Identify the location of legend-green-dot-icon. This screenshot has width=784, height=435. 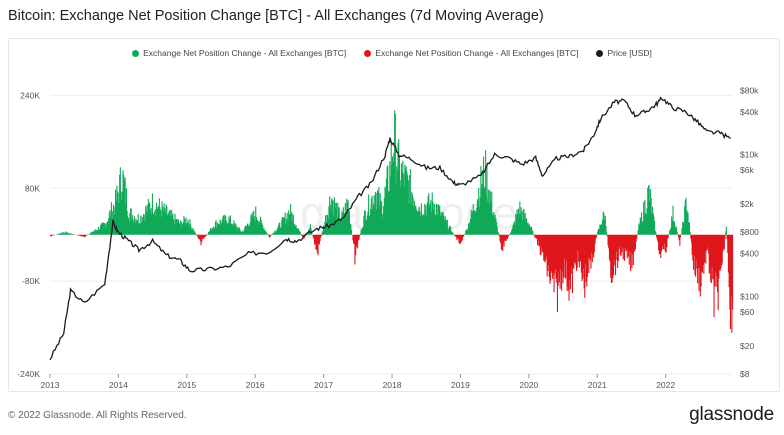
(136, 53).